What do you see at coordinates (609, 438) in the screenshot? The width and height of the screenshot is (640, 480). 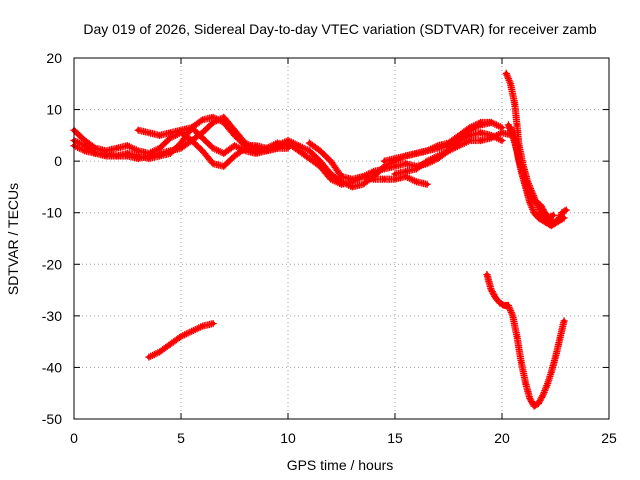 I see `x-tick-label: 25` at bounding box center [609, 438].